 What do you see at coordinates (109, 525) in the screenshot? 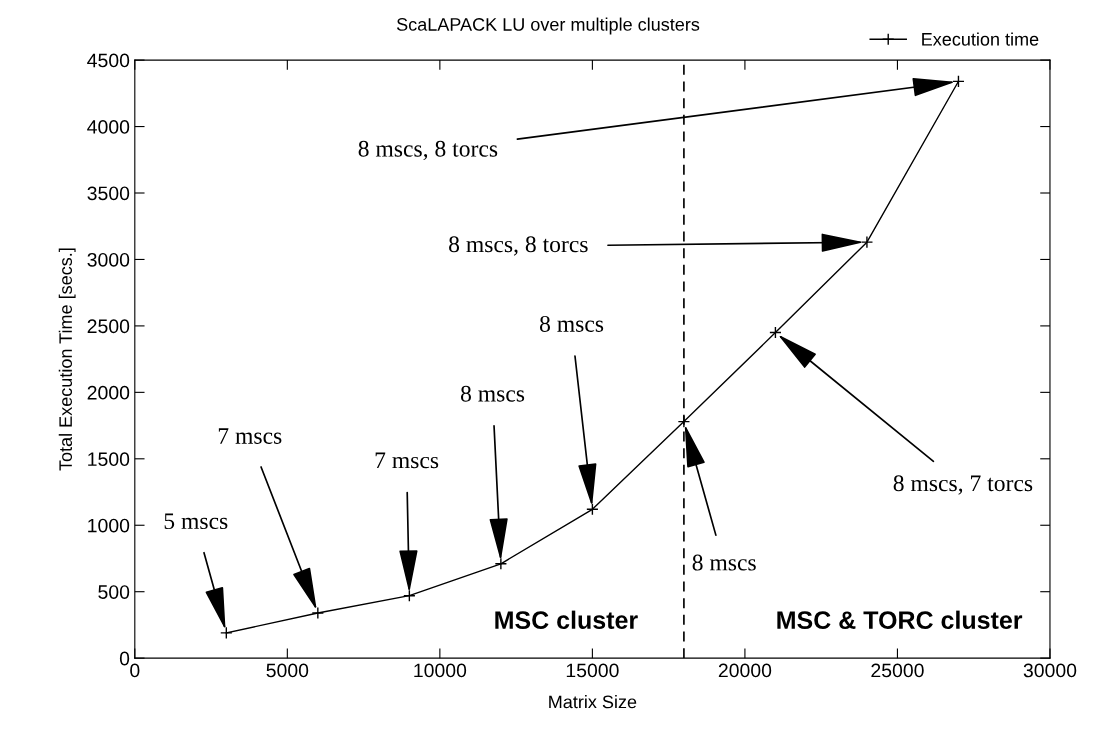
I see `y-tick-label: 1000` at bounding box center [109, 525].